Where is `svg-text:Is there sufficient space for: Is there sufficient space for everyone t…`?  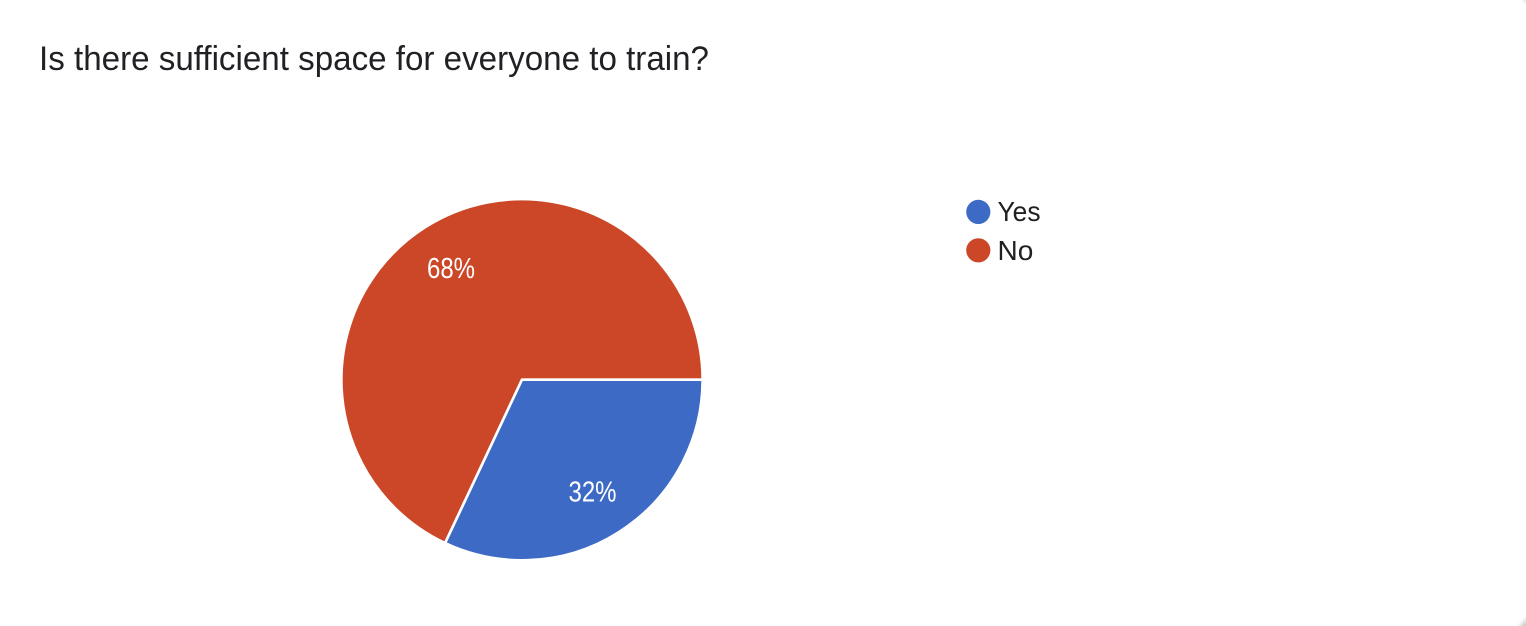 svg-text:Is there sufficient space for: Is there sufficient space for everyone t… is located at coordinates (374, 59).